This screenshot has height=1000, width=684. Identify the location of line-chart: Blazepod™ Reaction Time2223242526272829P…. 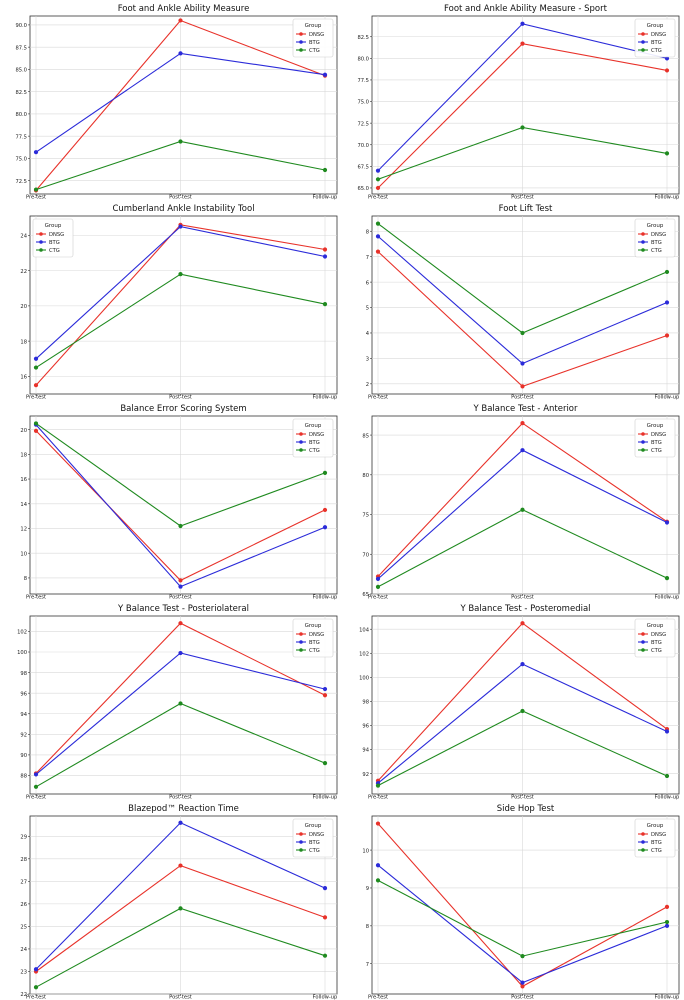
(171, 900).